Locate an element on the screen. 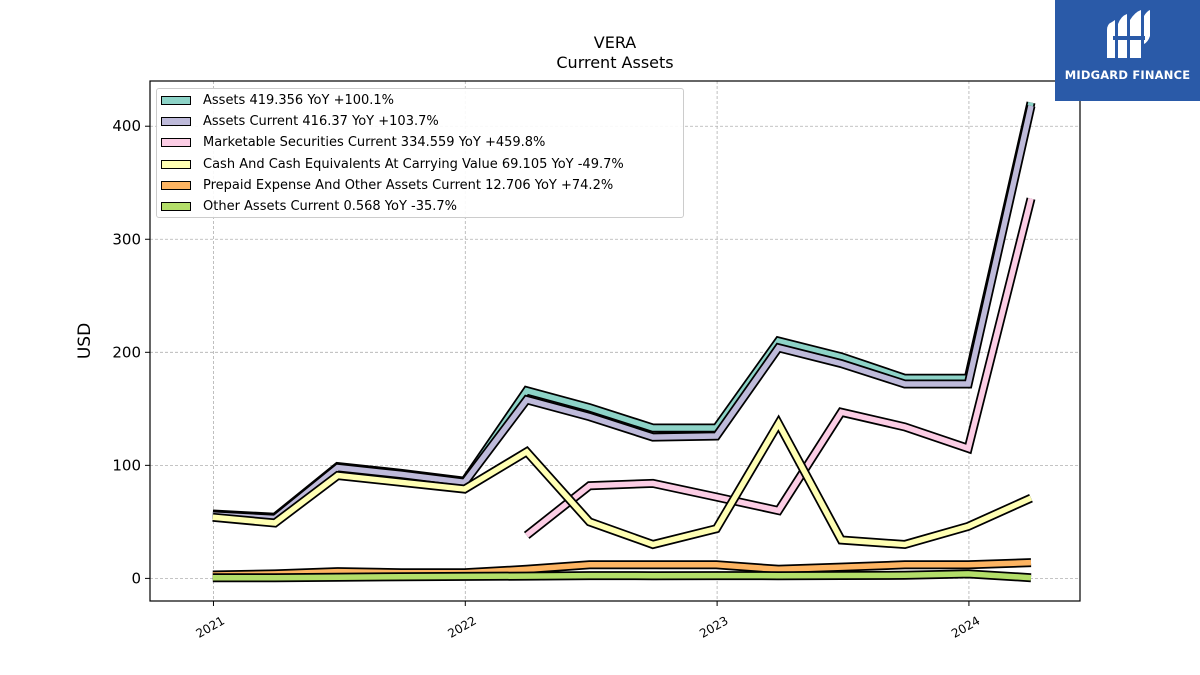  x-tick-label: 2023 is located at coordinates (713, 626).